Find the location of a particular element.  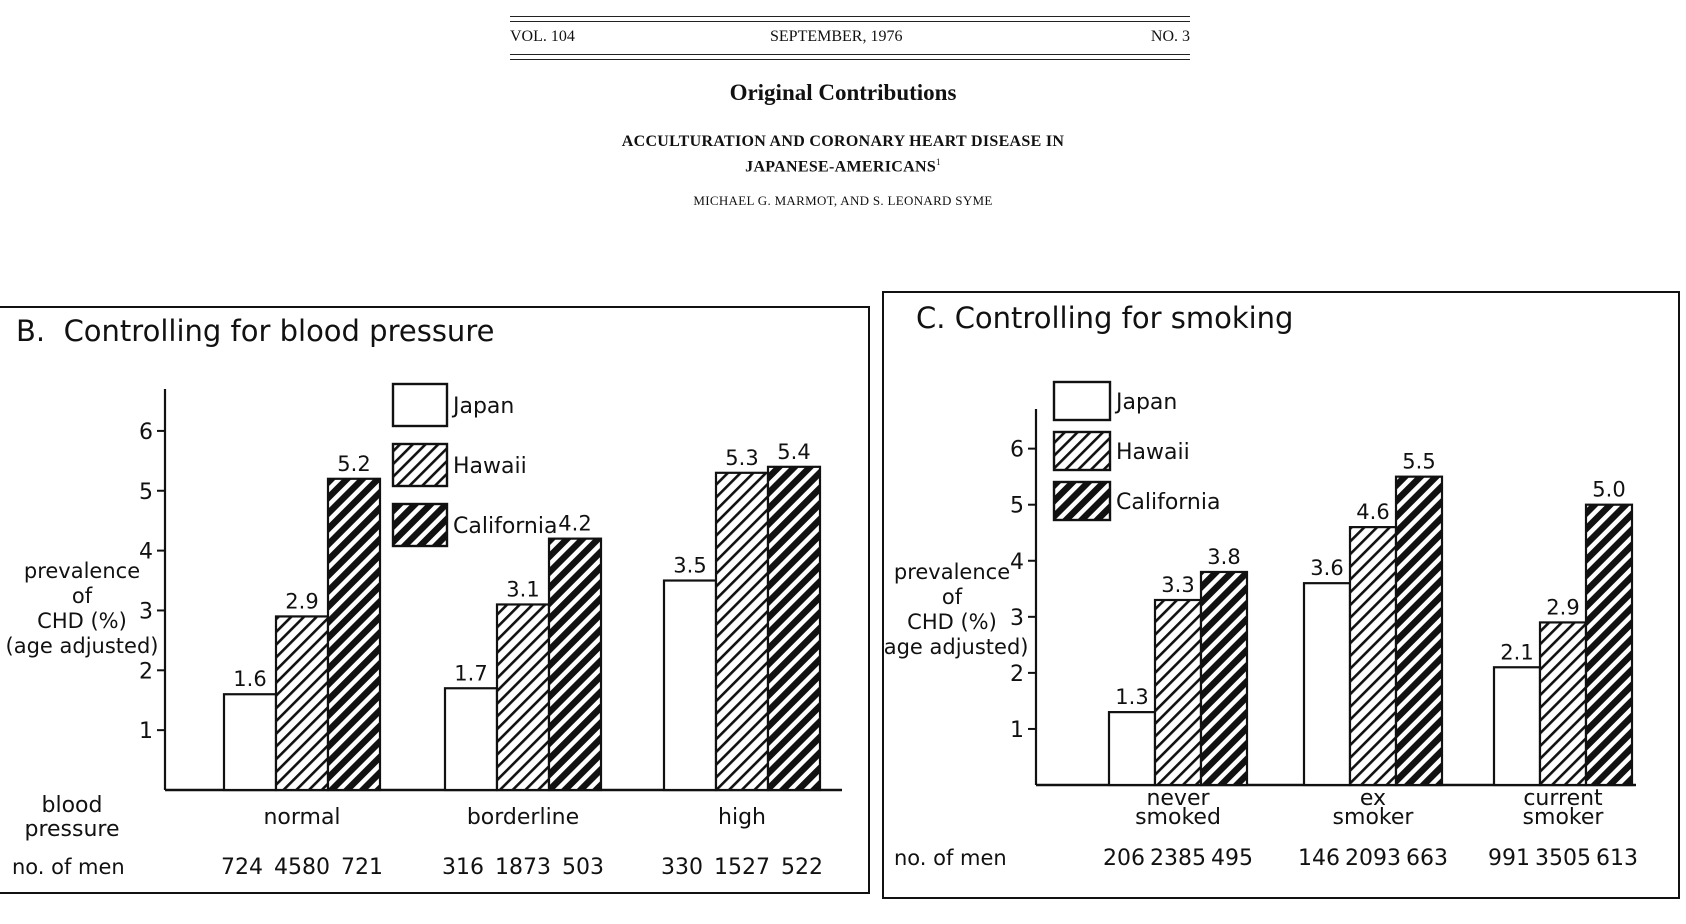

volume-label: VOL. 104 is located at coordinates (542, 36).